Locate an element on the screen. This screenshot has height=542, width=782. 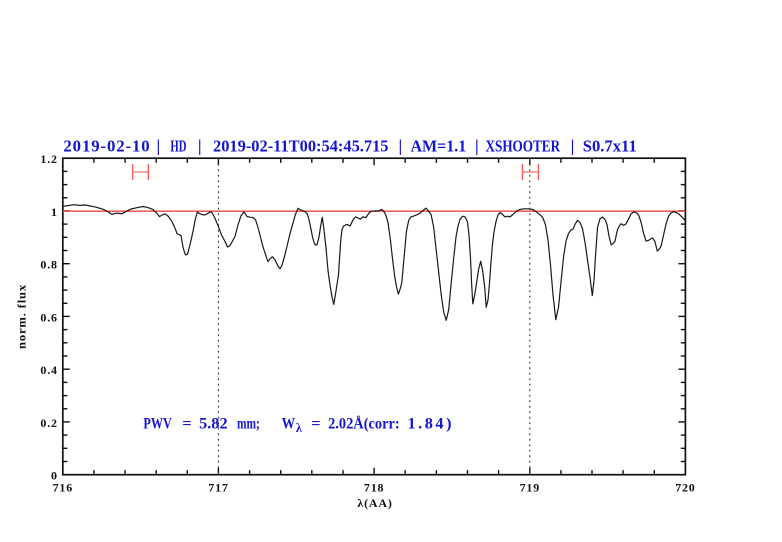
svg-text: 719 is located at coordinates (530, 487).